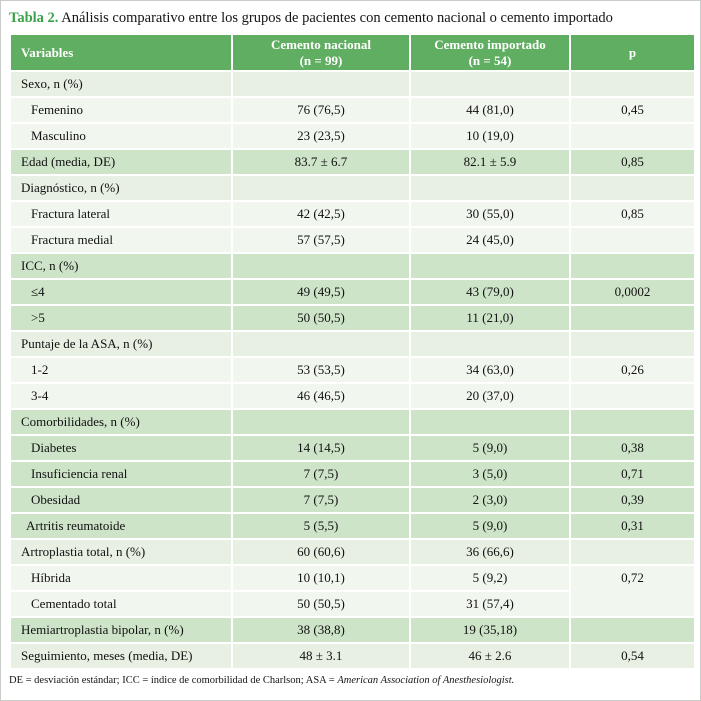 The image size is (701, 701). I want to click on value-cell: 38 (38,8), so click(321, 630).